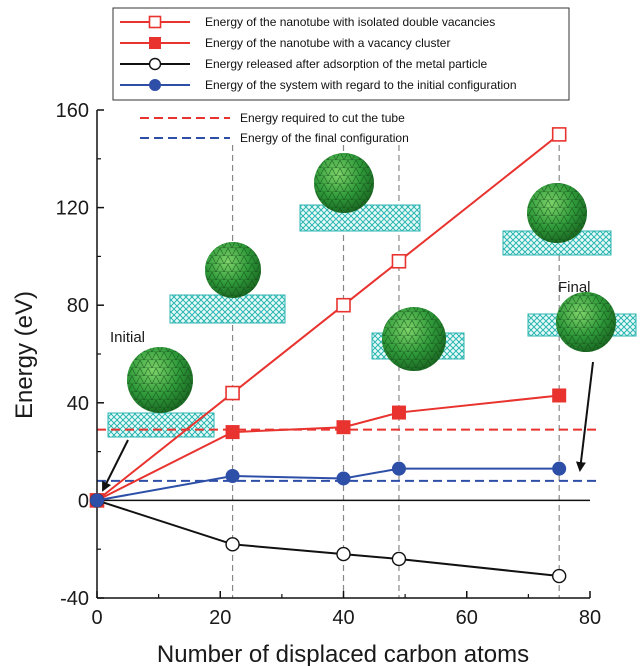  What do you see at coordinates (161, 425) in the screenshot?
I see `inset-initial-tube` at bounding box center [161, 425].